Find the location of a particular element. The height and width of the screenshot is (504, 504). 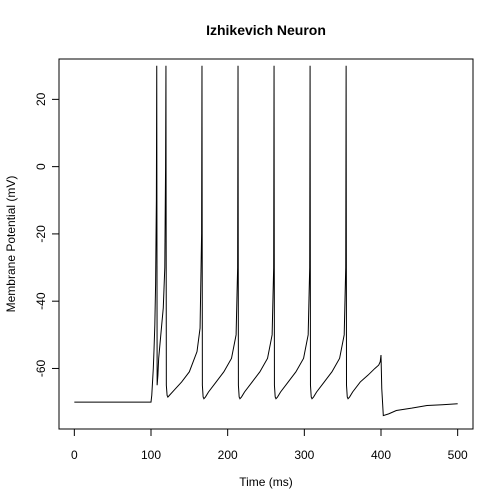

x-tick-label-5: 500 is located at coordinates (458, 455).